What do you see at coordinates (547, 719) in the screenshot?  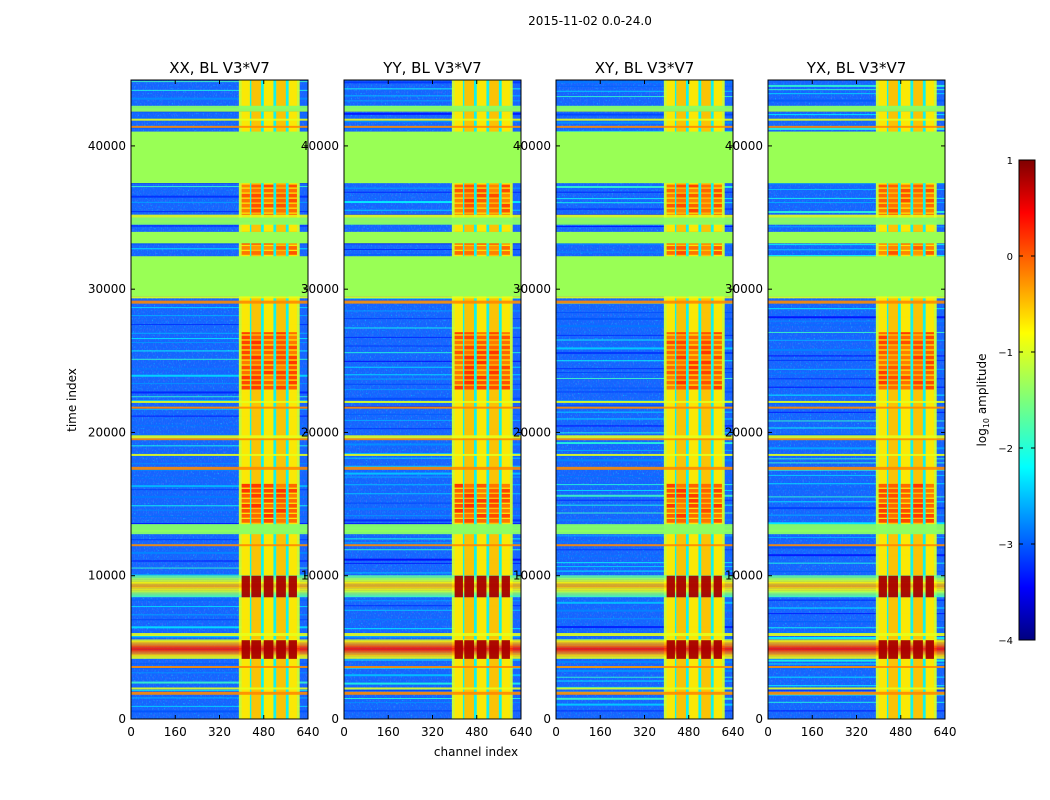 I see `y-tick-label: 0` at bounding box center [547, 719].